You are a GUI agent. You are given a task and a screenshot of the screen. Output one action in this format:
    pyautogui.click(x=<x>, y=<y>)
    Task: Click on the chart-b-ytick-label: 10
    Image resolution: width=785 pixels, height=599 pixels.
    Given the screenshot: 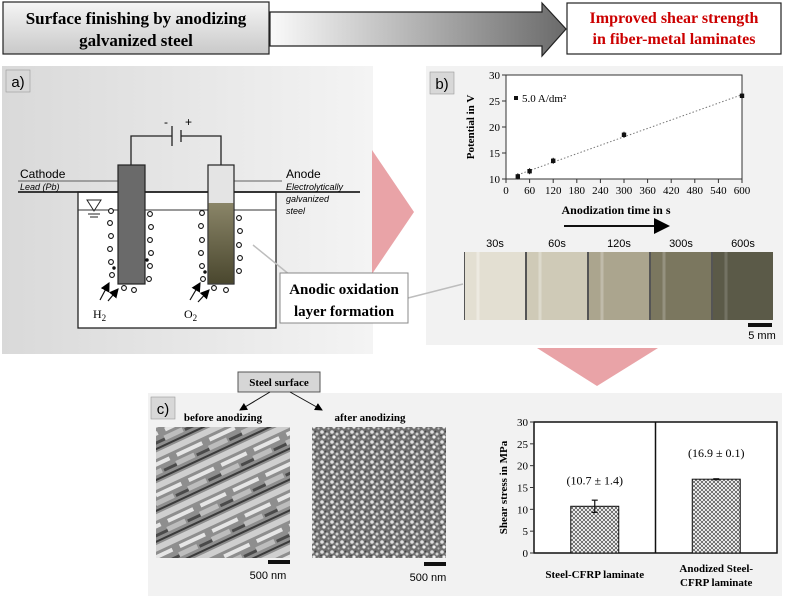 What is the action you would take?
    pyautogui.click(x=495, y=180)
    